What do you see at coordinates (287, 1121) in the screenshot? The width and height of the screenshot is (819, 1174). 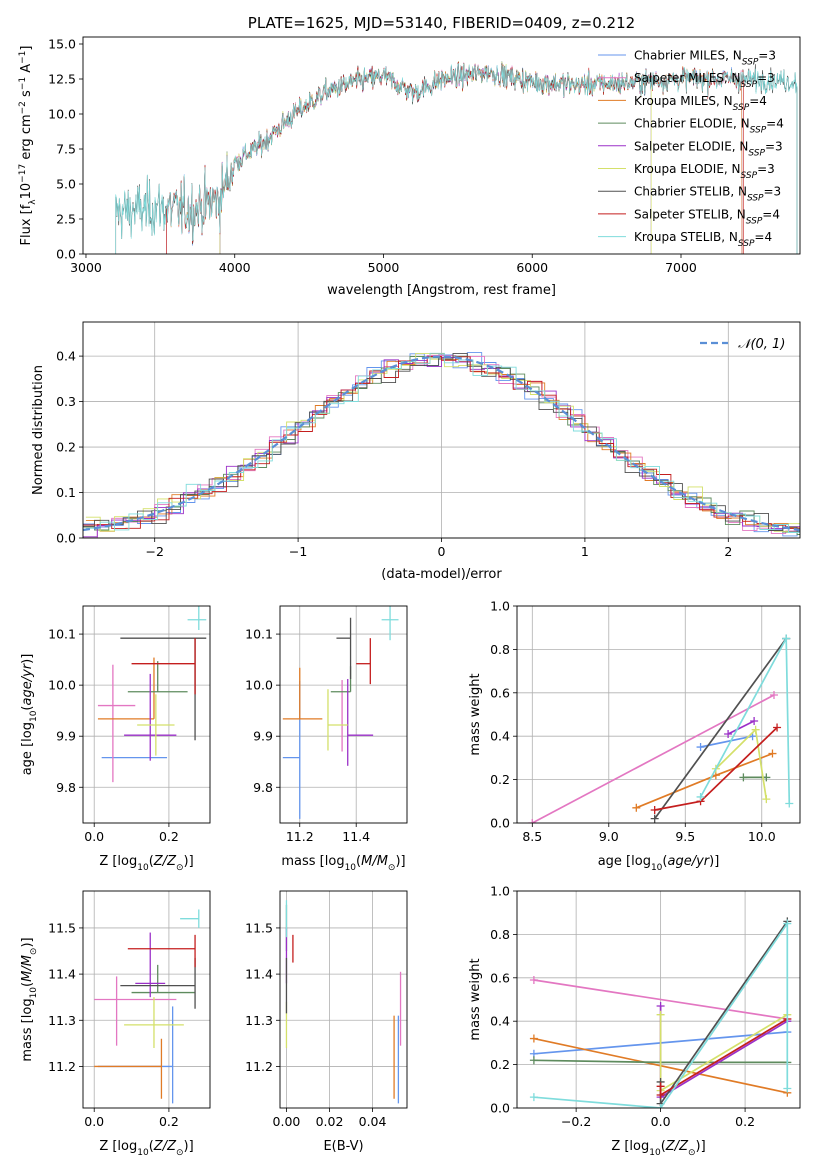 I see `x-tick-label: 0.00` at bounding box center [287, 1121].